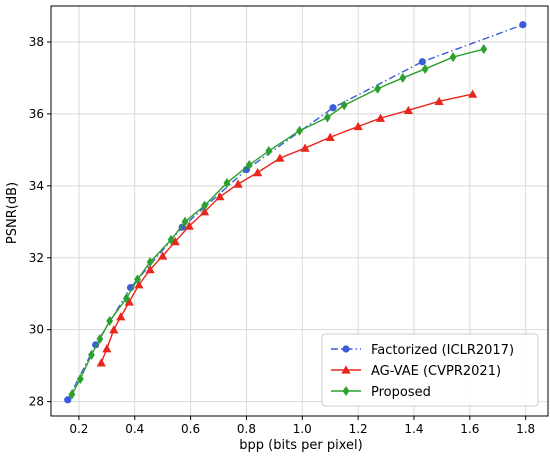 The height and width of the screenshot is (460, 550). What do you see at coordinates (134, 429) in the screenshot?
I see `x-tick-label: 0.4` at bounding box center [134, 429].